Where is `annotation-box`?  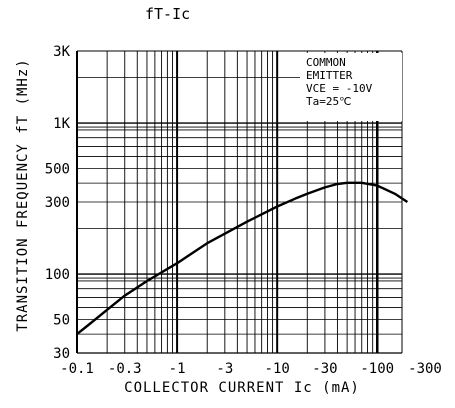 annotation-box is located at coordinates (351, 87).